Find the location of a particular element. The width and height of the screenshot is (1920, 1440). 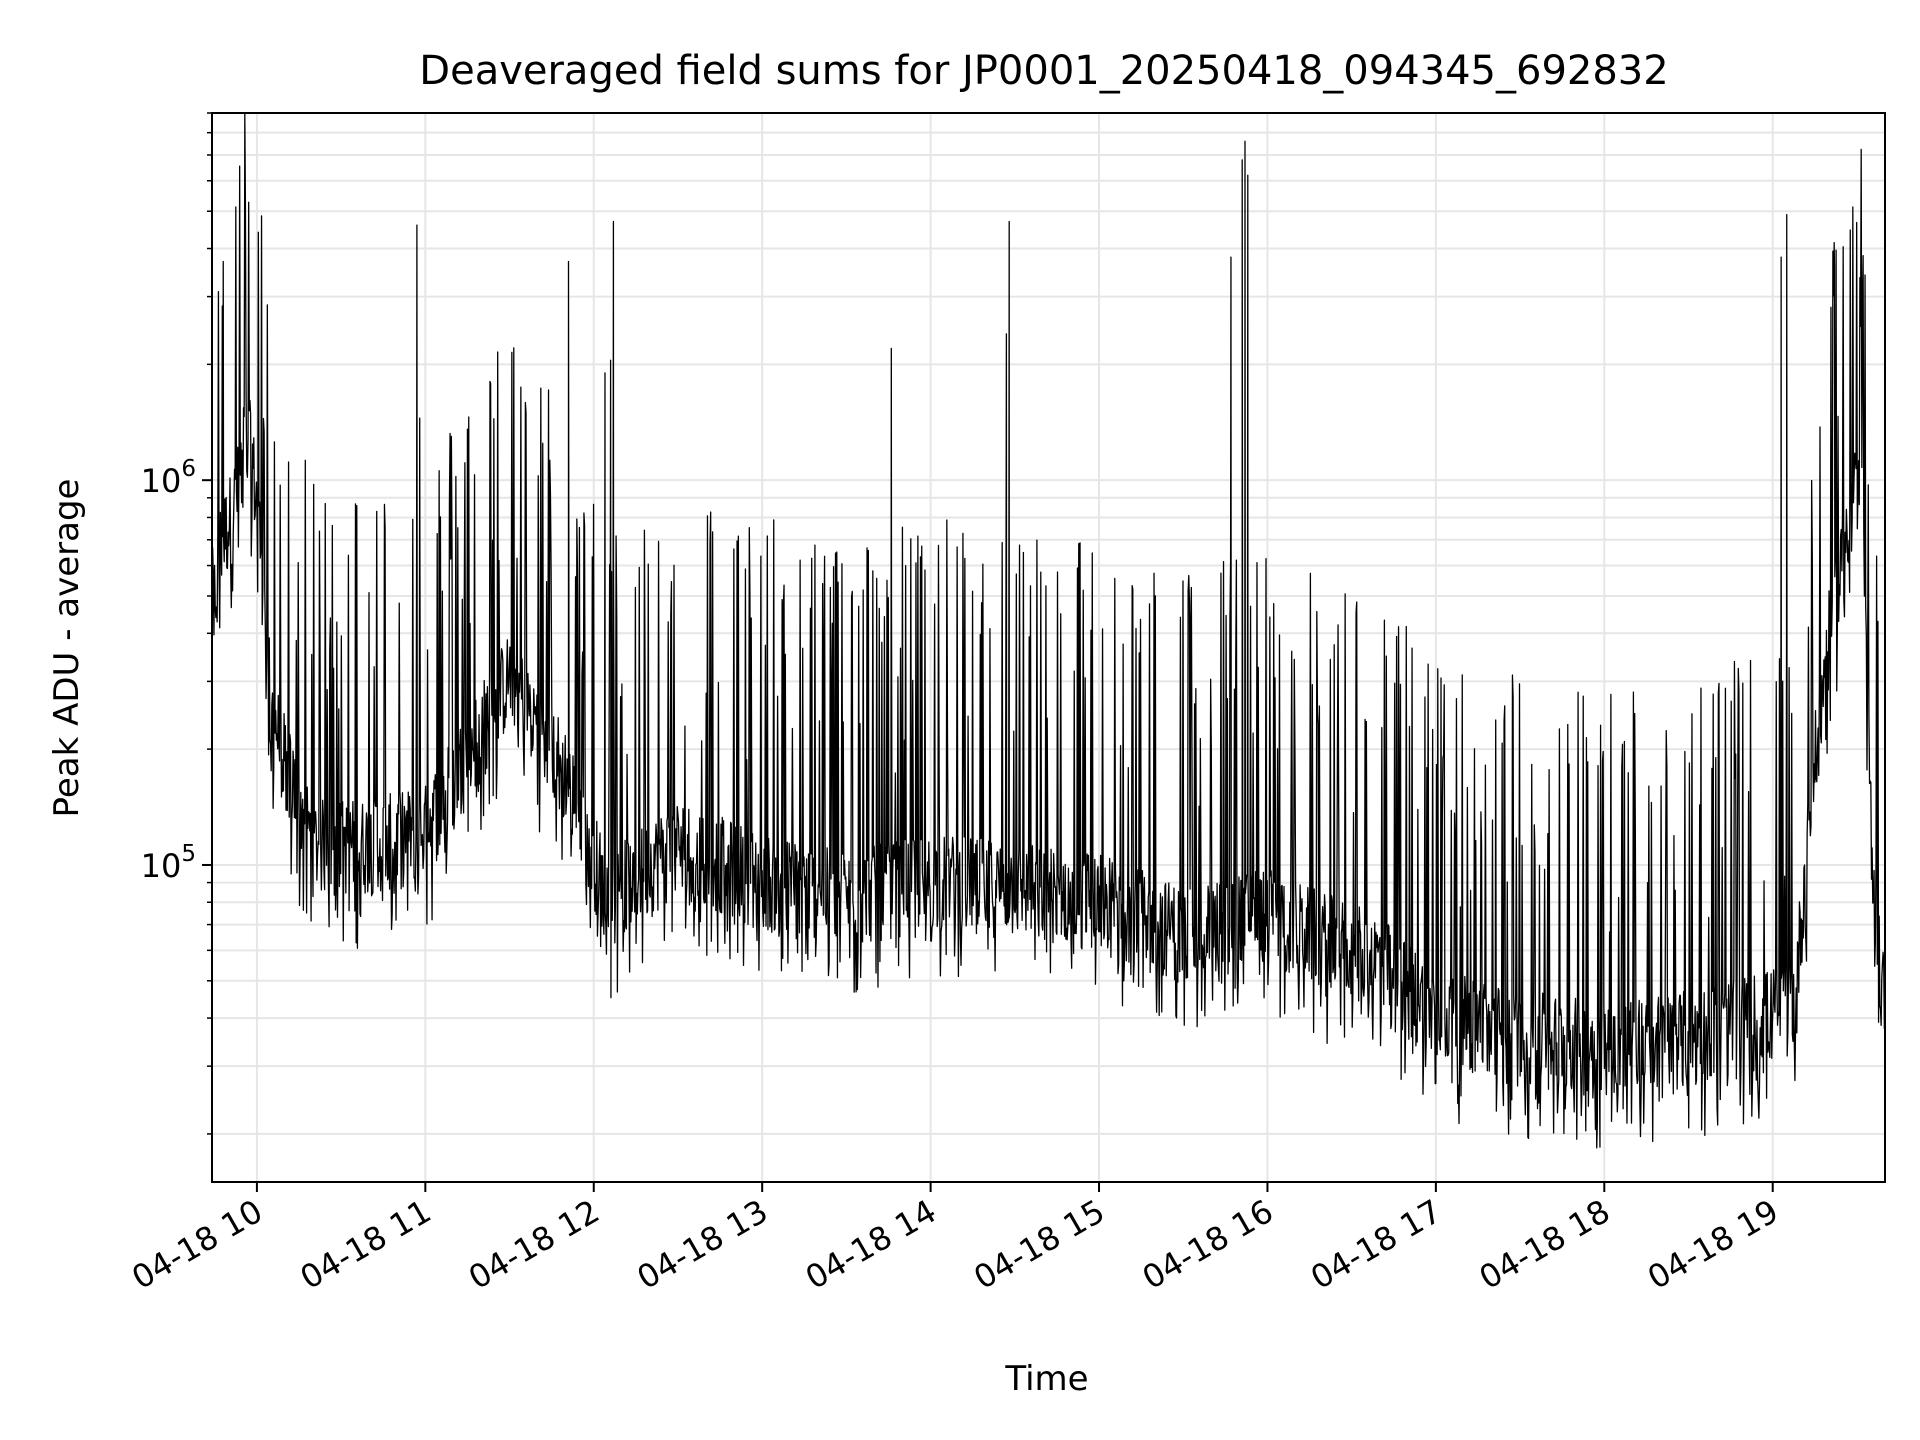

x-tick-label: 04-18 13 is located at coordinates (703, 1244).